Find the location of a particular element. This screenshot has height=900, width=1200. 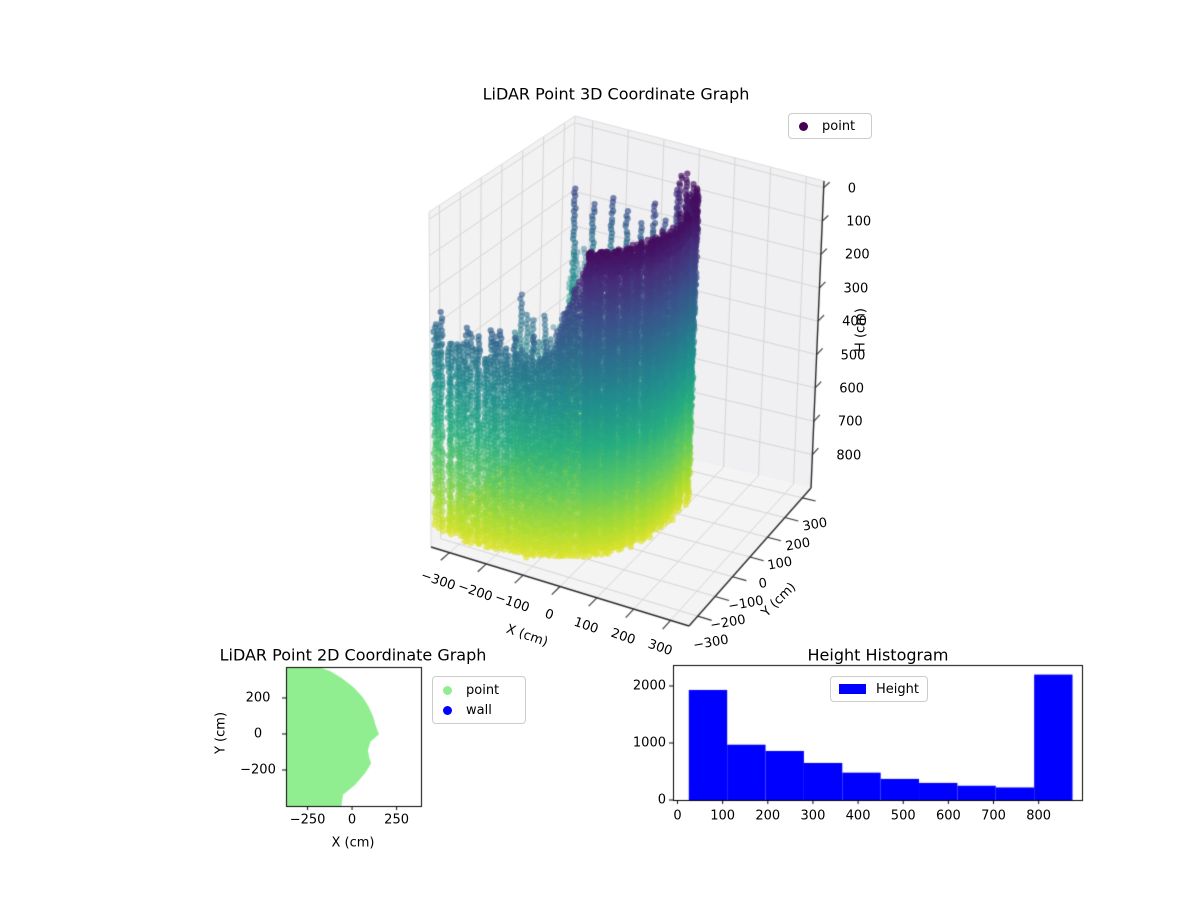

plot3d-z-tick-label: 700 is located at coordinates (850, 422).